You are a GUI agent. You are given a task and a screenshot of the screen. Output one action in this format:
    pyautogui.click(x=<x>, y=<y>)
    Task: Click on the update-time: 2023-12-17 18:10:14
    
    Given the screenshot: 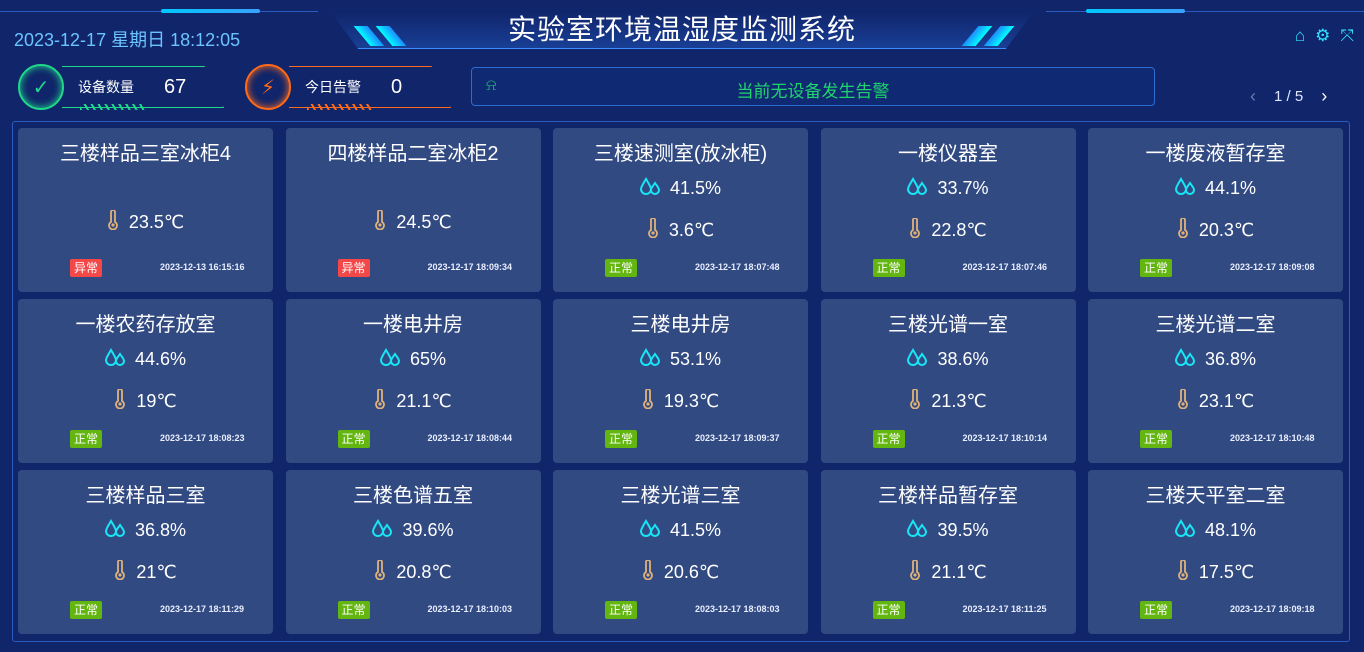 What is the action you would take?
    pyautogui.click(x=1005, y=438)
    